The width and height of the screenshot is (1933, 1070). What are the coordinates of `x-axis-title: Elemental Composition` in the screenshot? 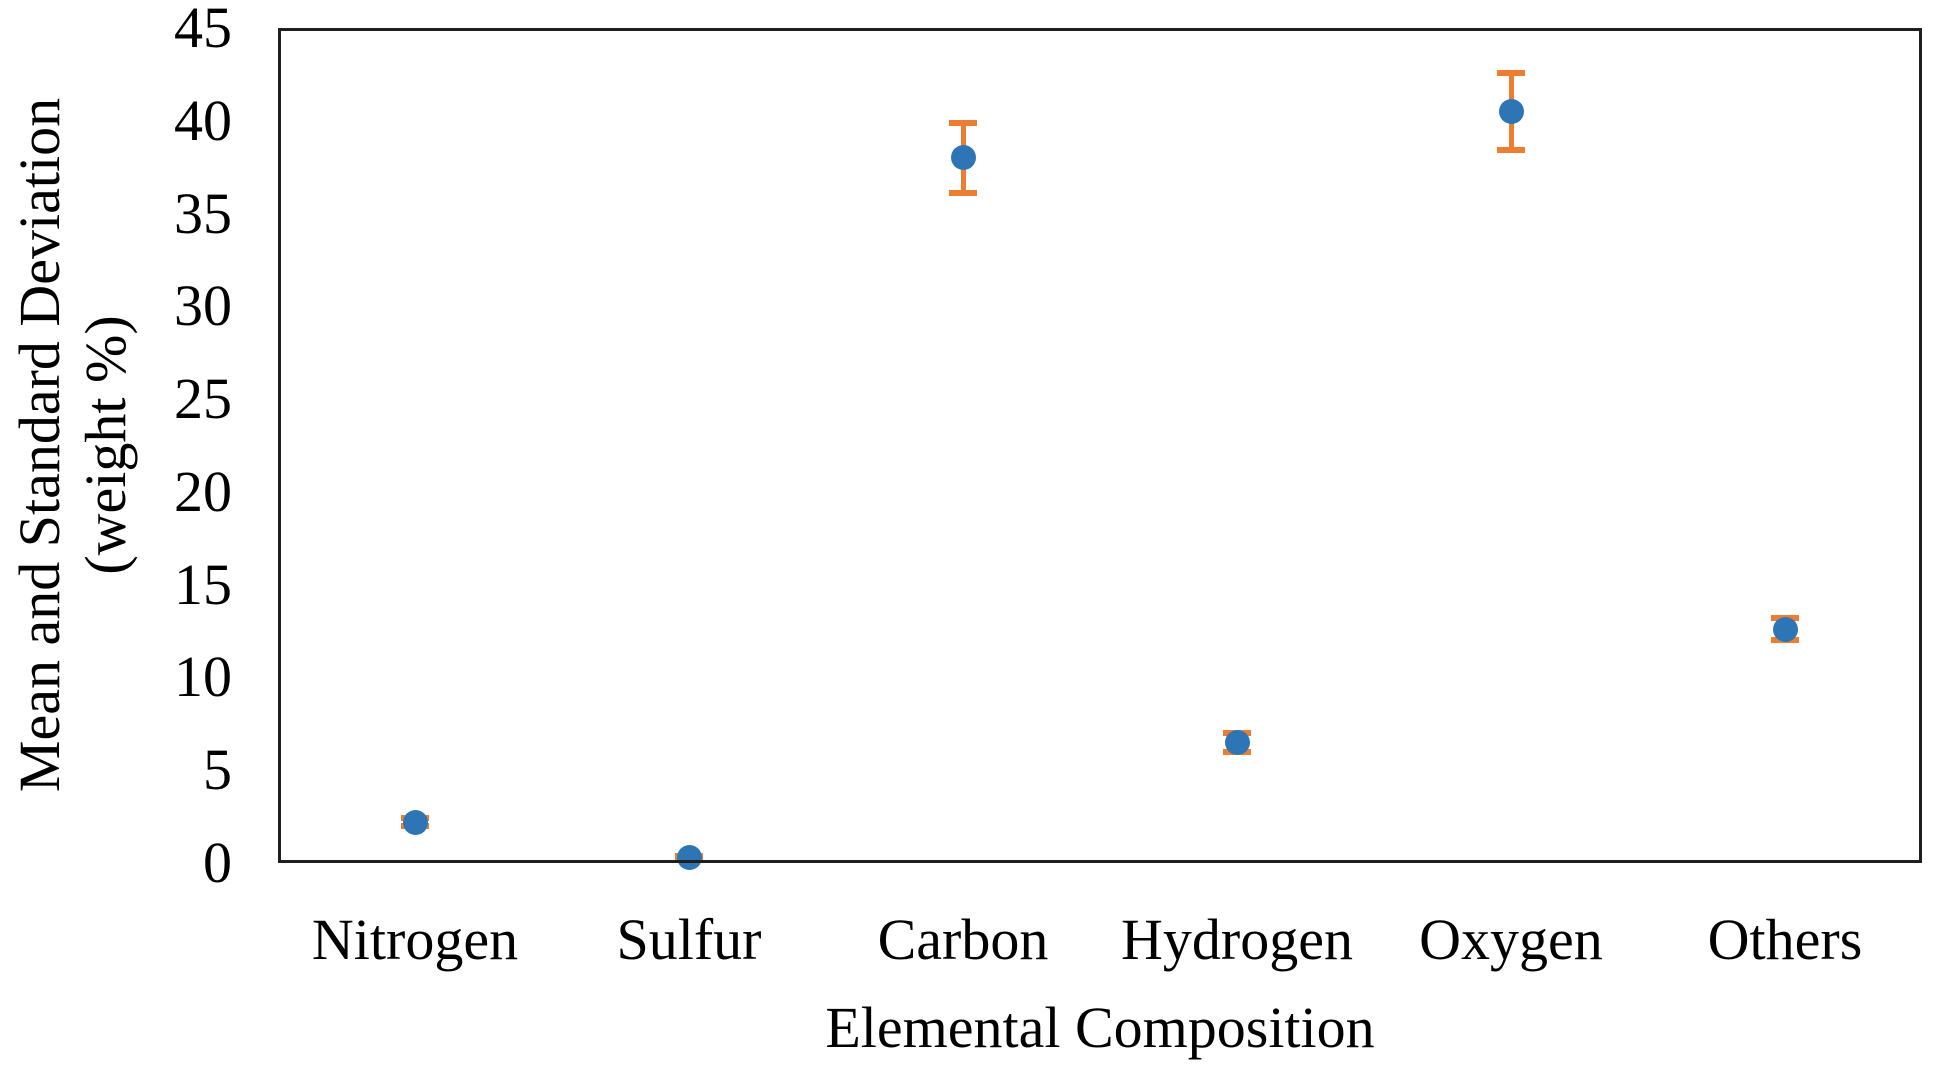 It's located at (1100, 1027).